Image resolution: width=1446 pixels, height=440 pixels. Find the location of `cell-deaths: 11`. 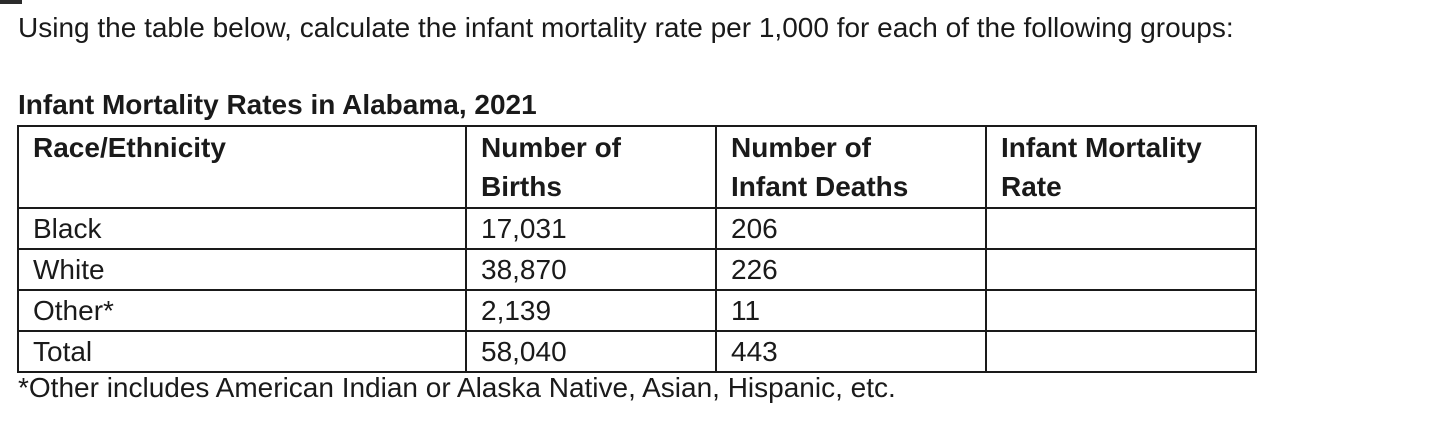

cell-deaths: 11 is located at coordinates (851, 310).